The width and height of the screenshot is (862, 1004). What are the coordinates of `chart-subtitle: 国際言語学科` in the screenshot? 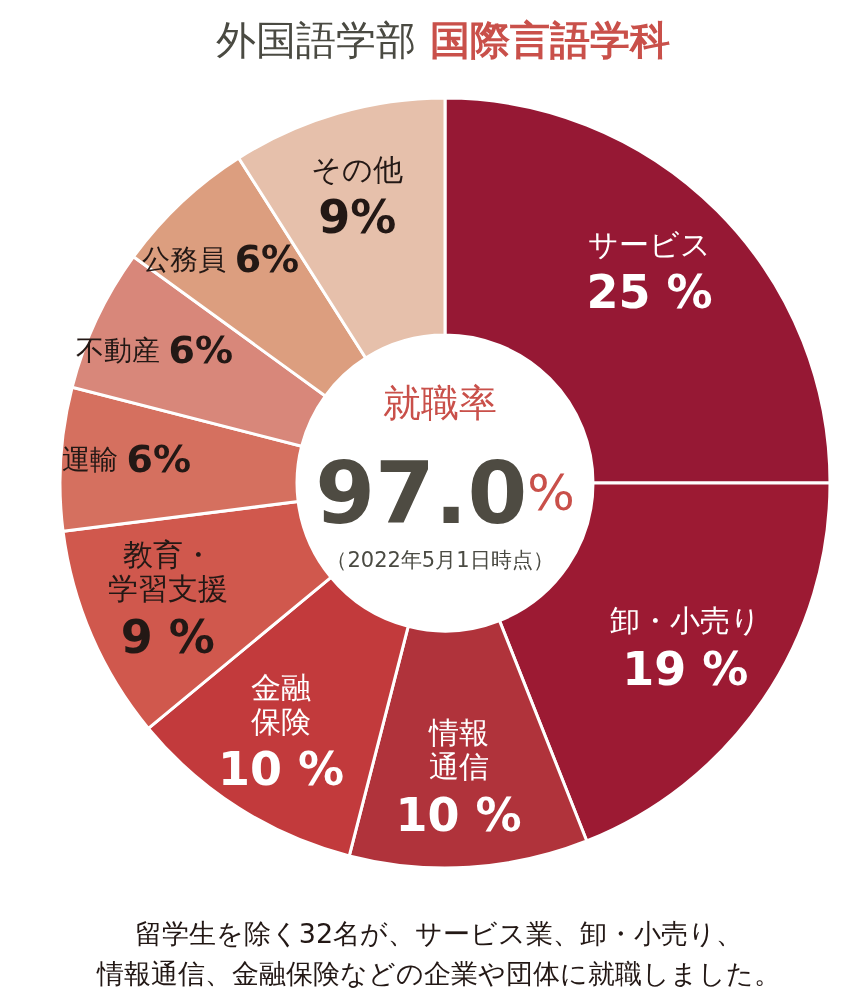 It's located at (543, 40).